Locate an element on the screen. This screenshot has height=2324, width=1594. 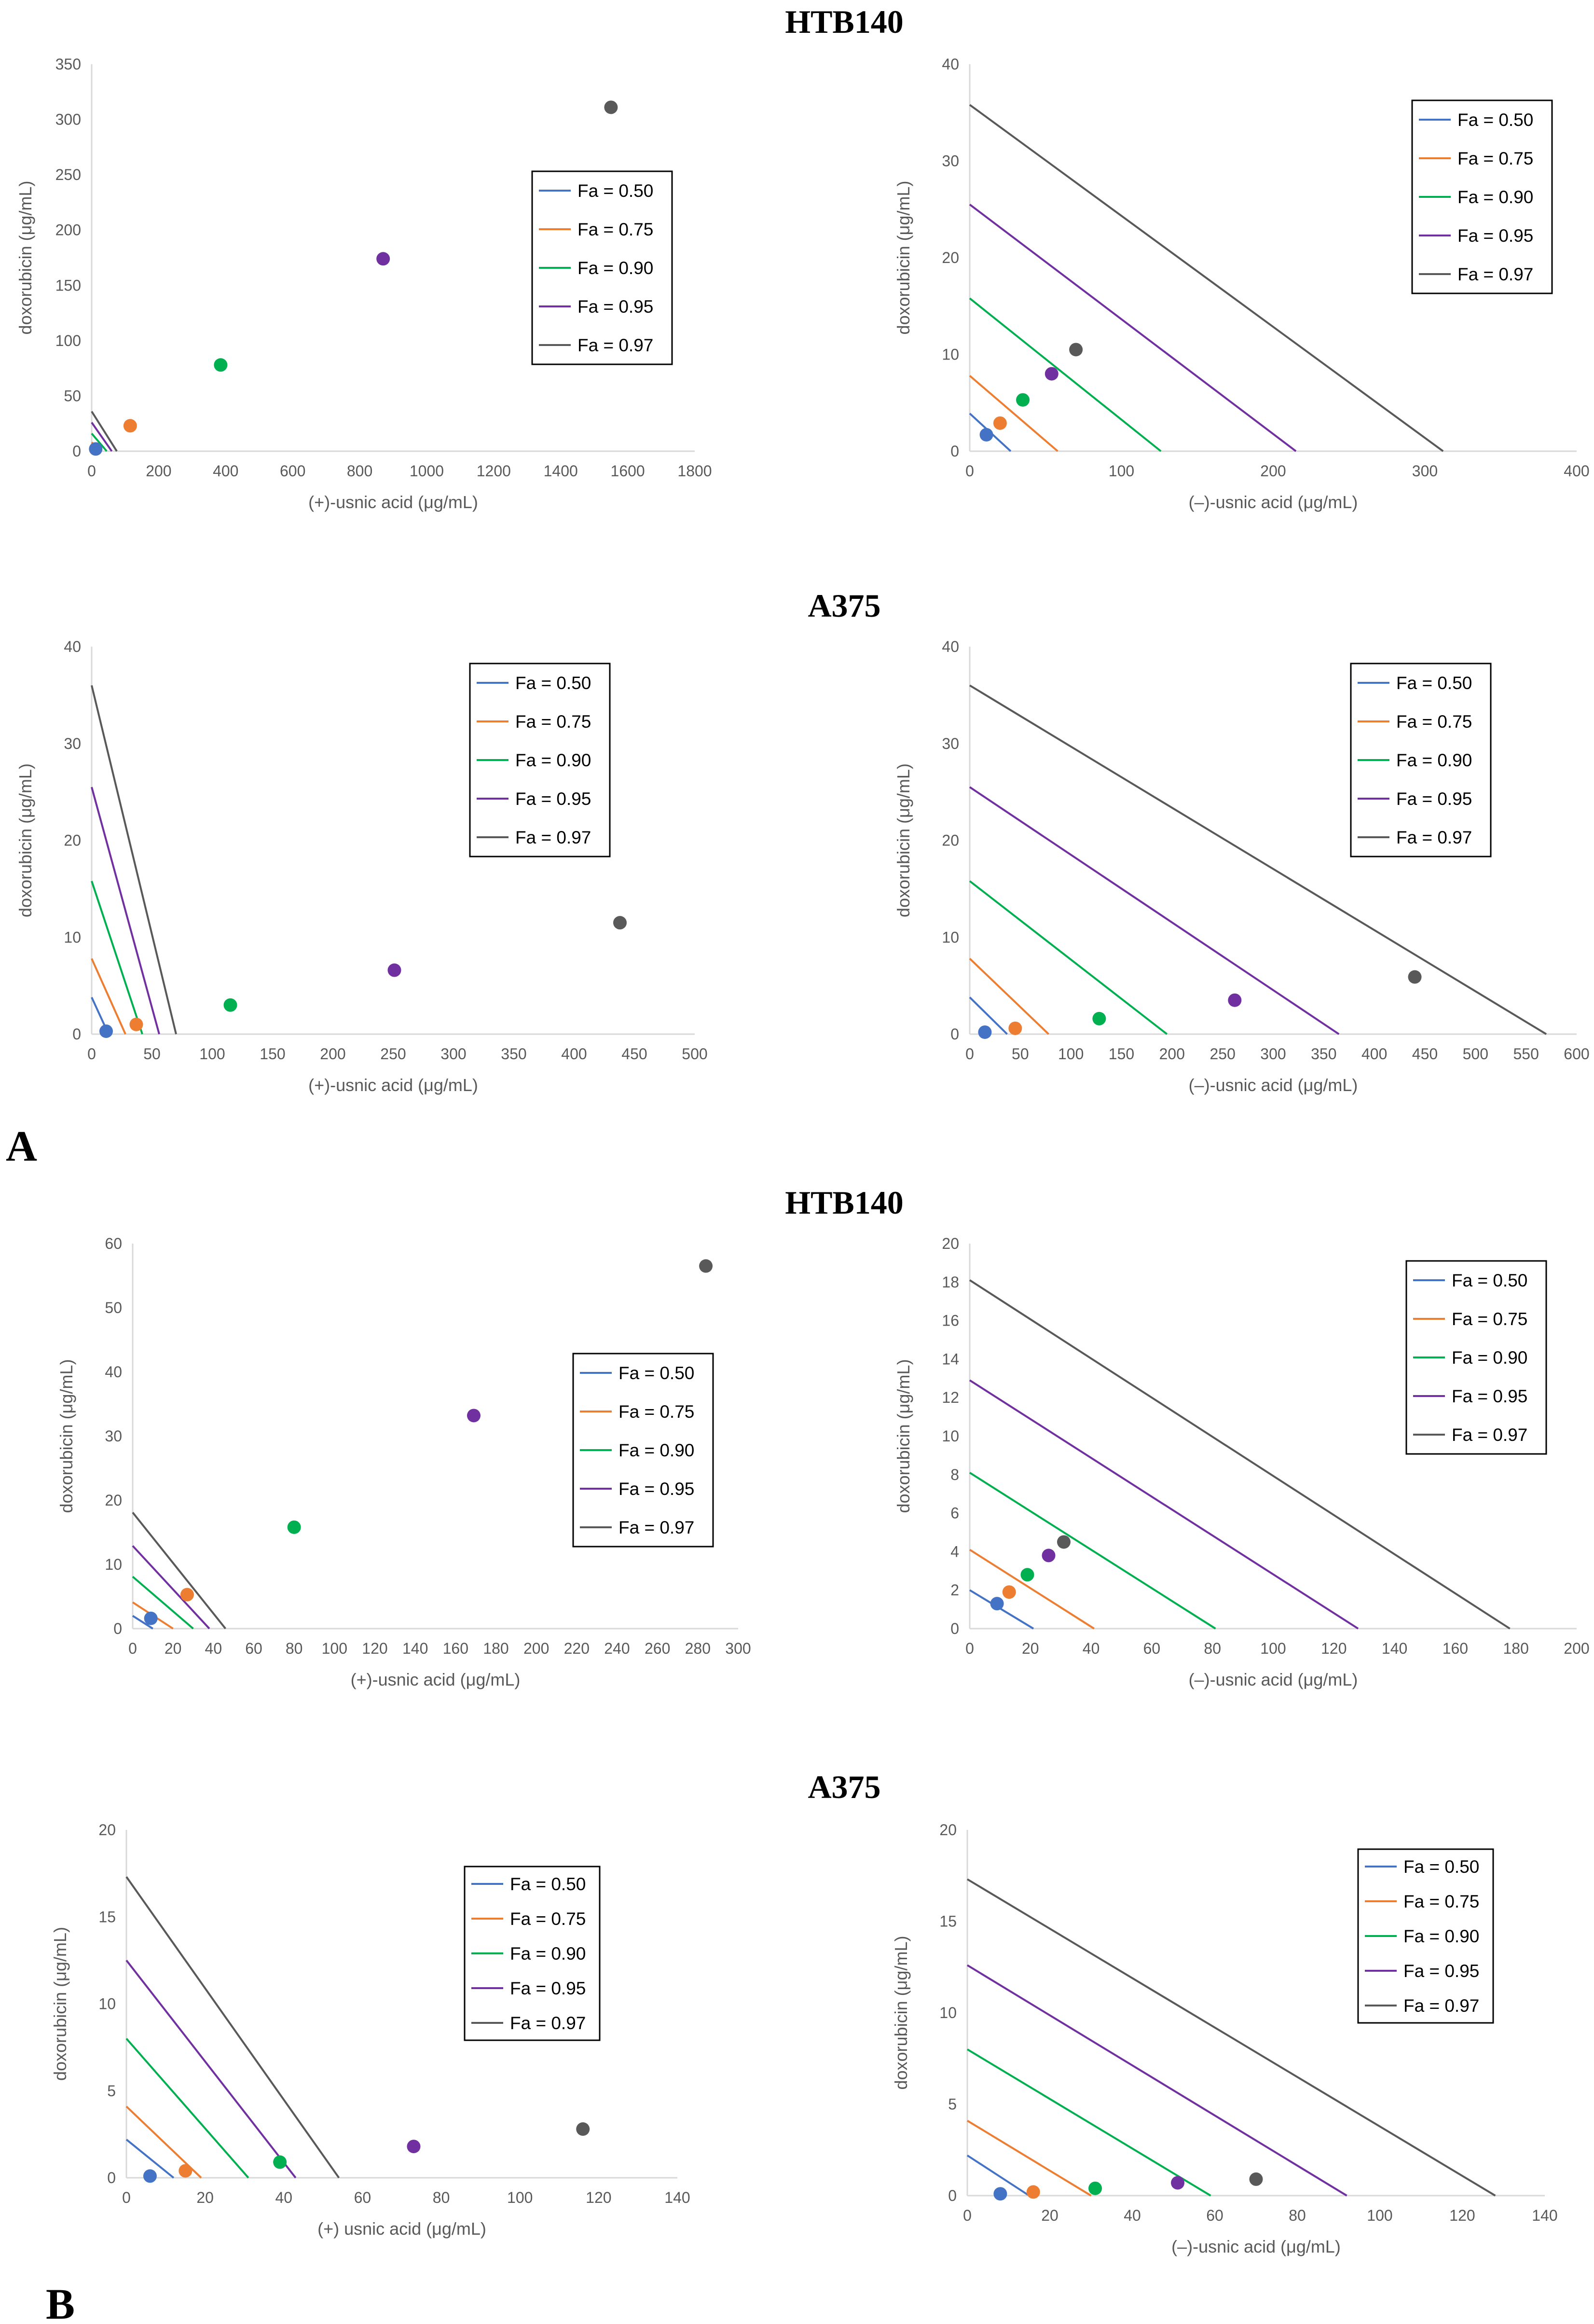
panel-label-b: B is located at coordinates (60, 2302).